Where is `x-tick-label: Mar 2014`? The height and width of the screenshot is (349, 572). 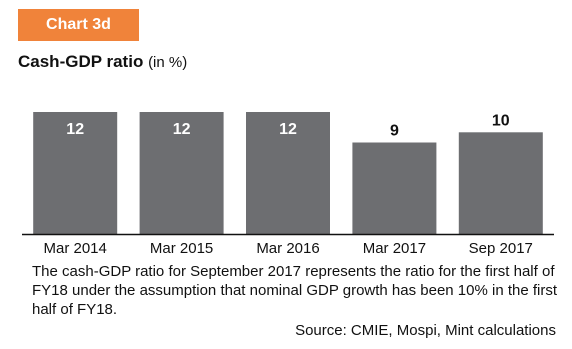
x-tick-label: Mar 2014 is located at coordinates (75, 248).